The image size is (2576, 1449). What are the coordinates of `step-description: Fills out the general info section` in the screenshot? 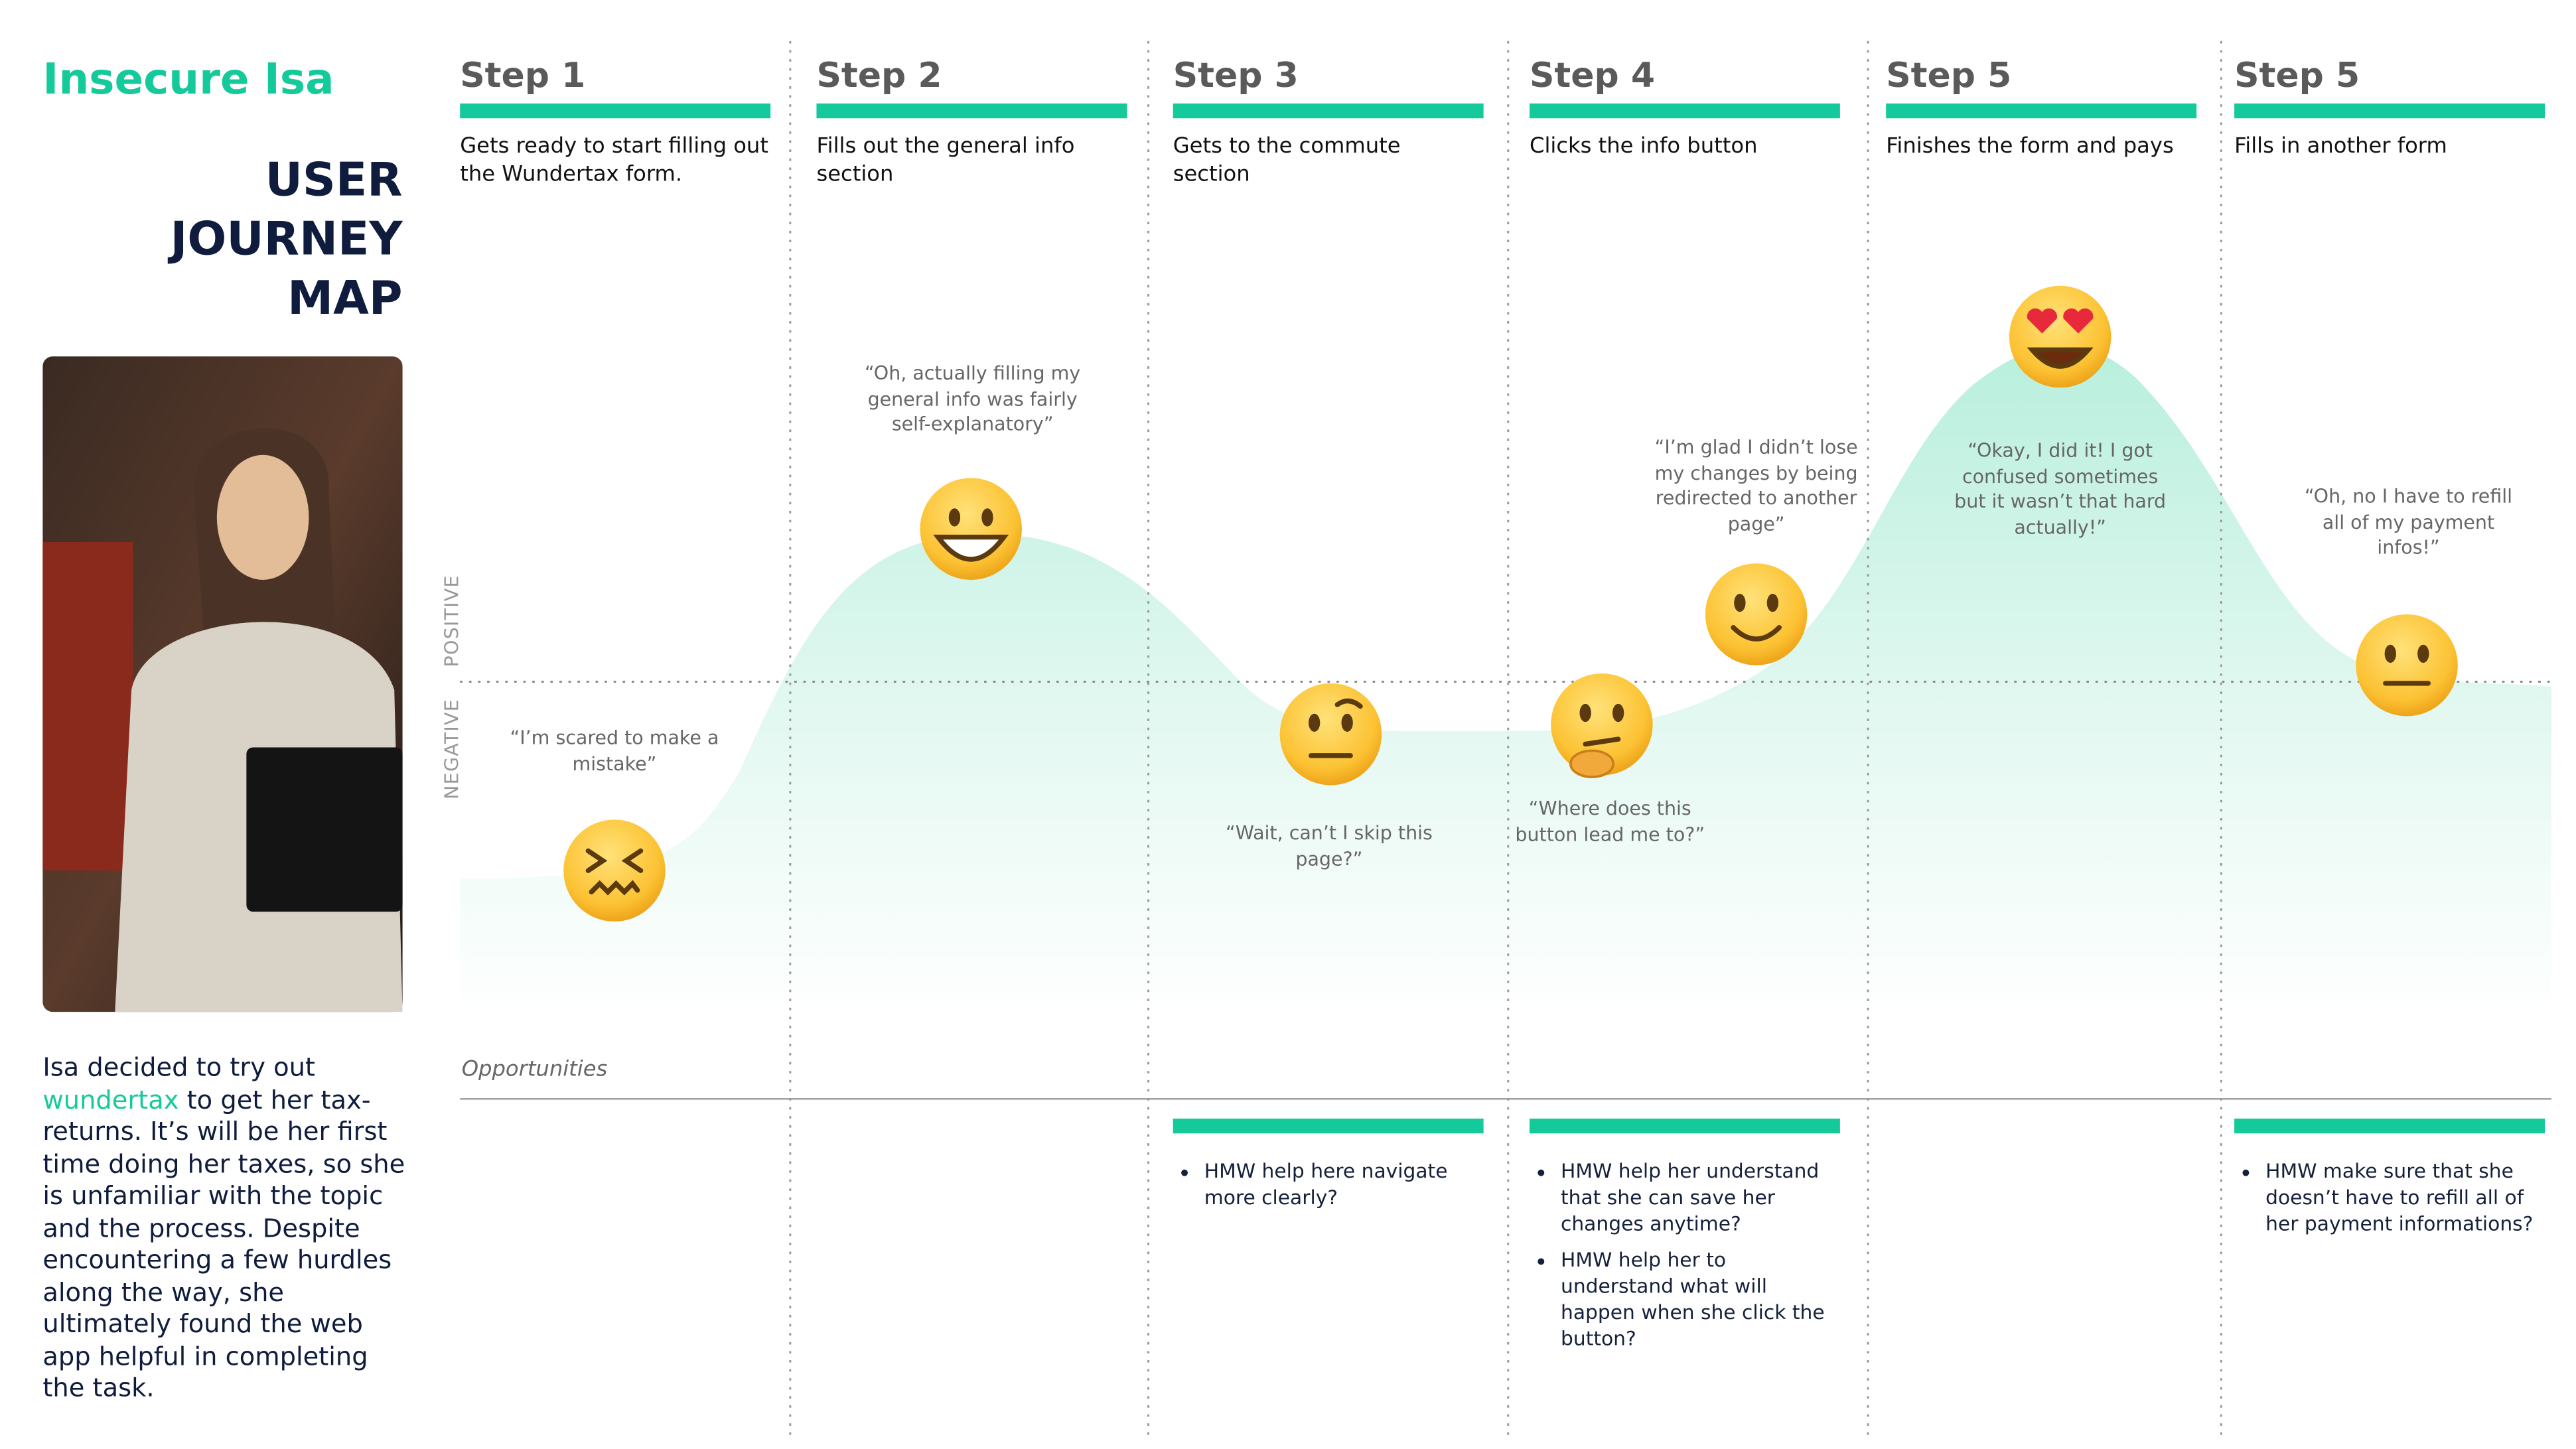 It's located at (946, 161).